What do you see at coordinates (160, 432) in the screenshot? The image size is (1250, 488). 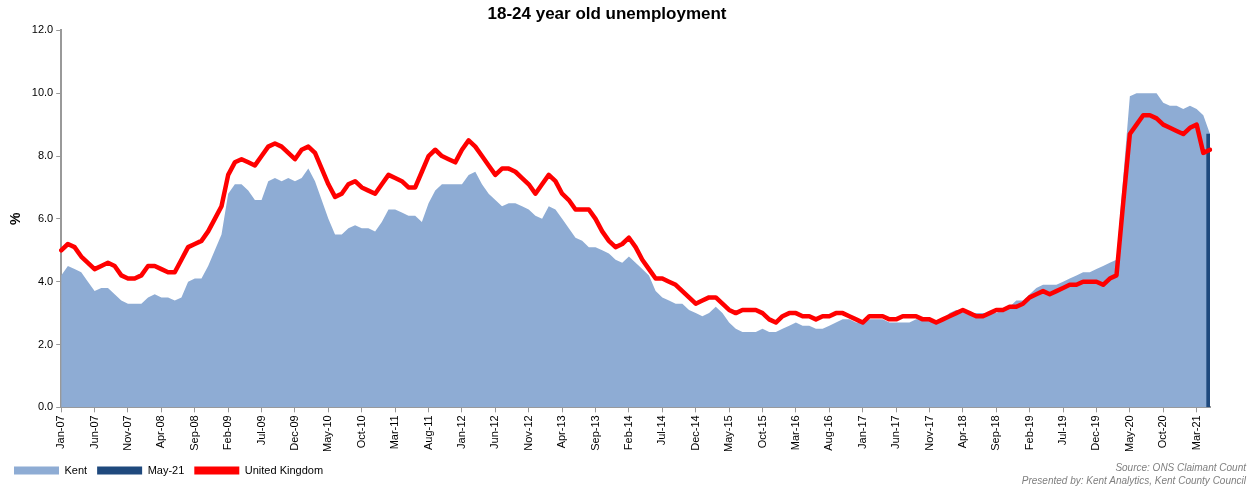 I see `x-tick-label: Apr-08` at bounding box center [160, 432].